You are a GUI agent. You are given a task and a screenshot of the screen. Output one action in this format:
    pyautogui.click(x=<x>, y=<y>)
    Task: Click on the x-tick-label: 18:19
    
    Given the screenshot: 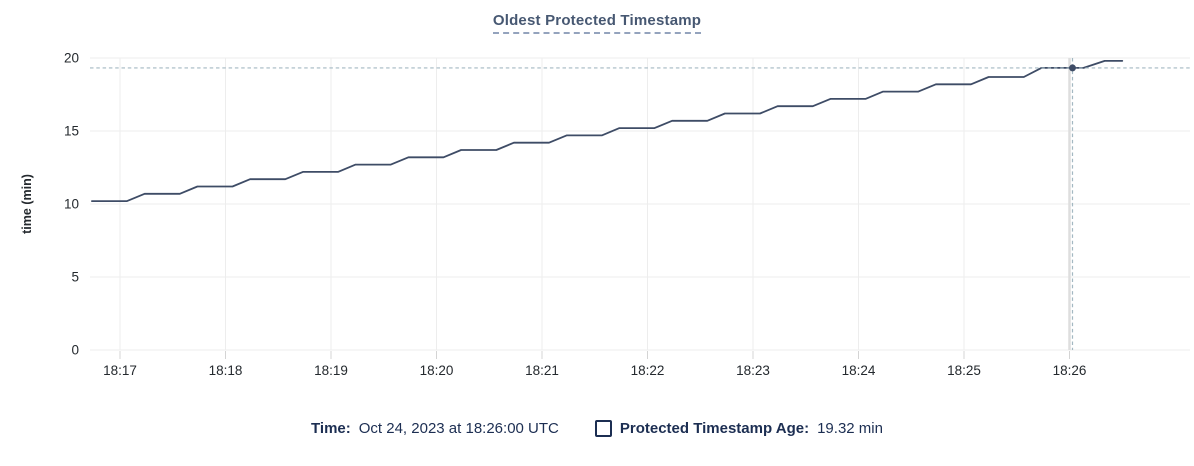 What is the action you would take?
    pyautogui.click(x=331, y=370)
    